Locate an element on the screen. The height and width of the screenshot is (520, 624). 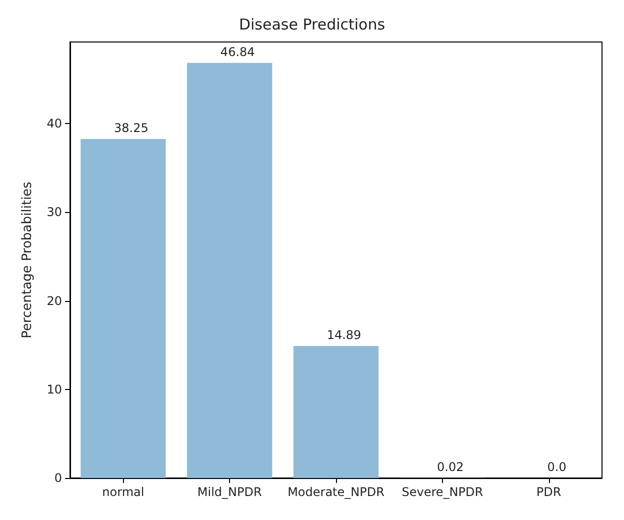
y-tick-label: 20 is located at coordinates (54, 301).